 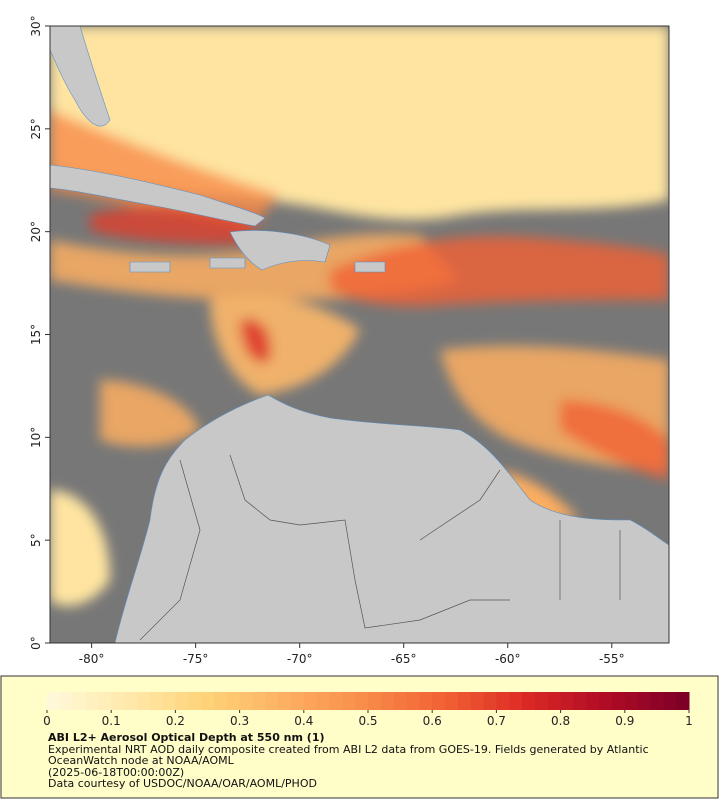 What do you see at coordinates (239, 721) in the screenshot?
I see `colorbar-tick-label: 0.3` at bounding box center [239, 721].